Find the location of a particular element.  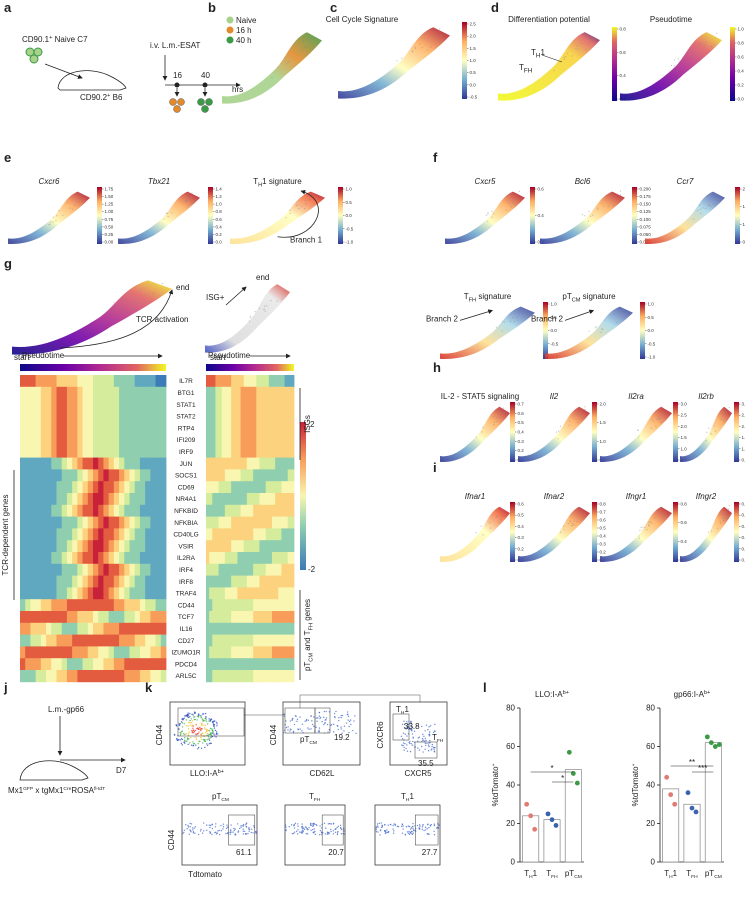

panel-letter: f is located at coordinates (435, 157).